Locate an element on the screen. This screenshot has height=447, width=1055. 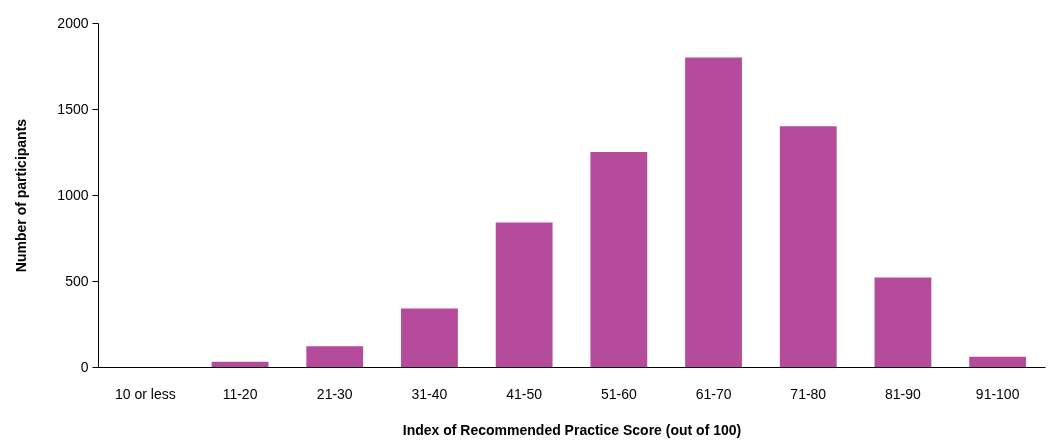
x-tick-label: 31-40 is located at coordinates (429, 393).